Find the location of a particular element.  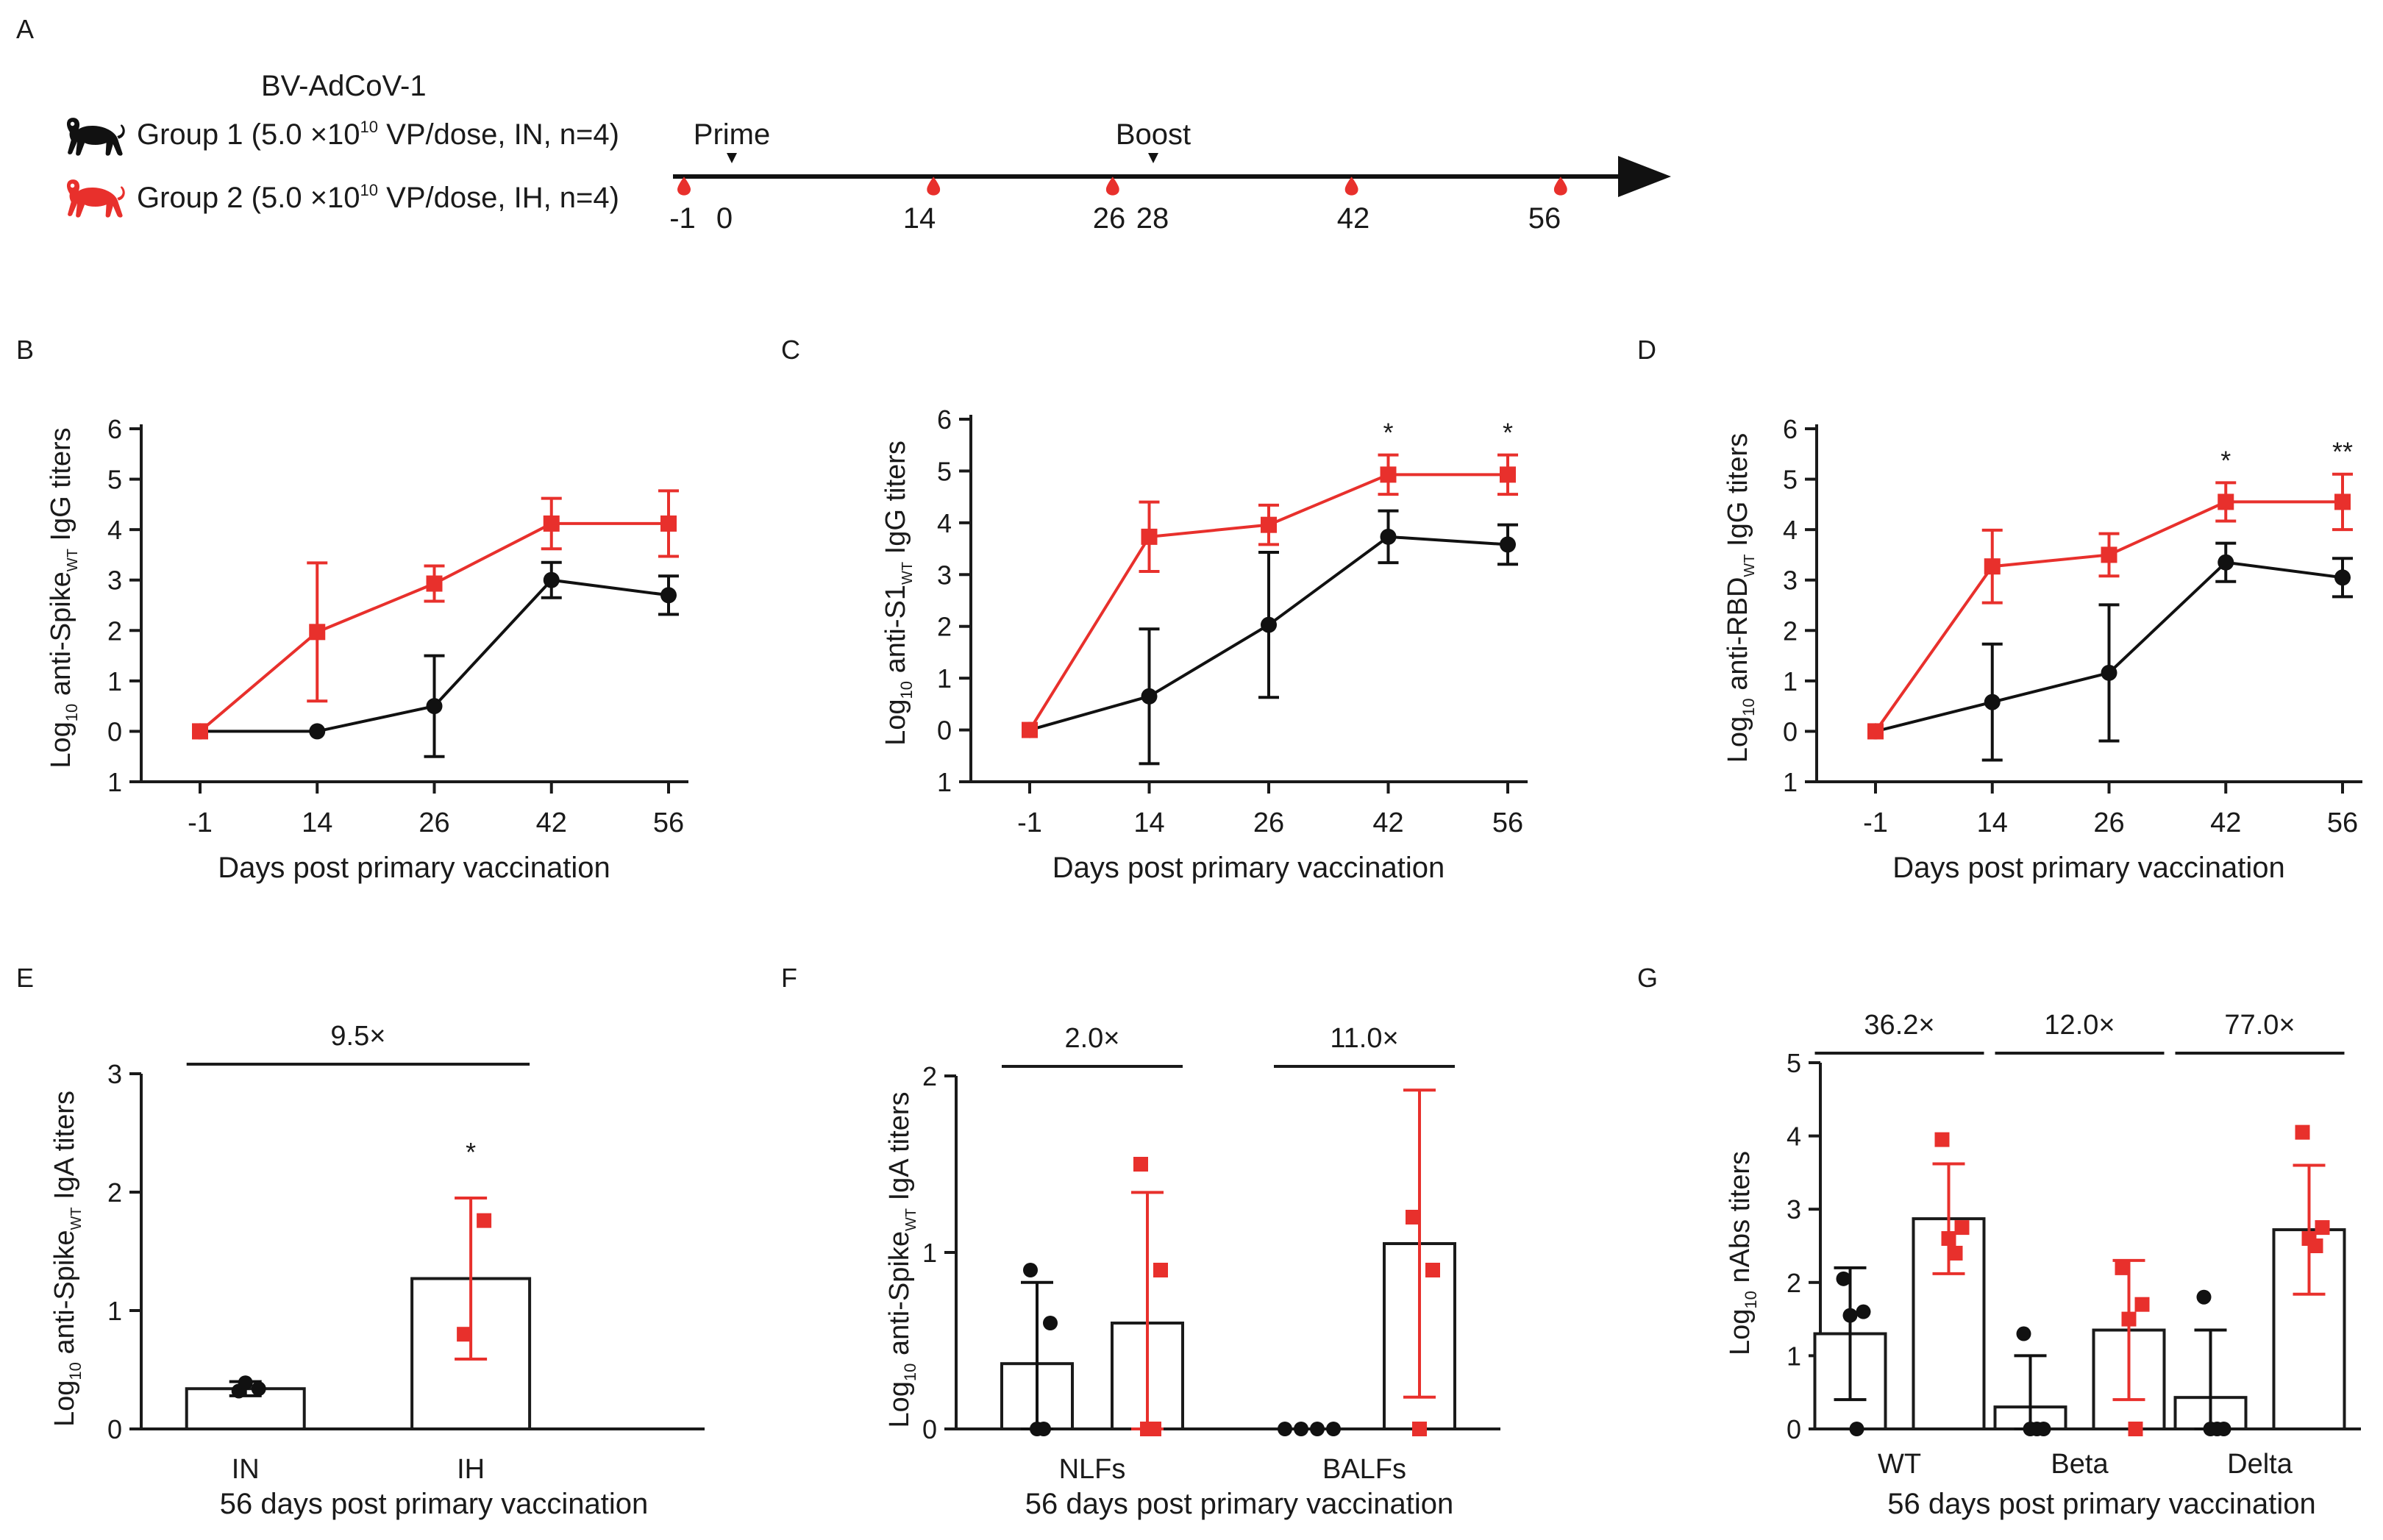

timeline-tick-42: 42 is located at coordinates (1353, 219).